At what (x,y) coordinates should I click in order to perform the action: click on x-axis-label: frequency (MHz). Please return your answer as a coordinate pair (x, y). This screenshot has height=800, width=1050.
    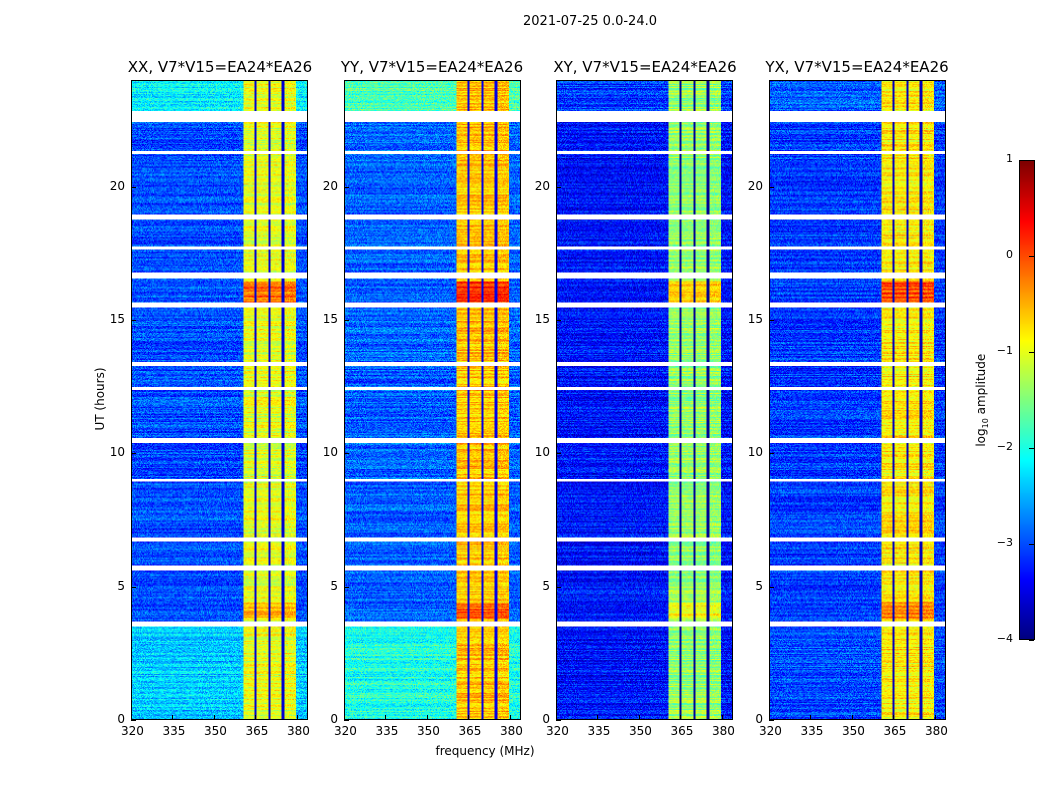
    Looking at the image, I should click on (485, 751).